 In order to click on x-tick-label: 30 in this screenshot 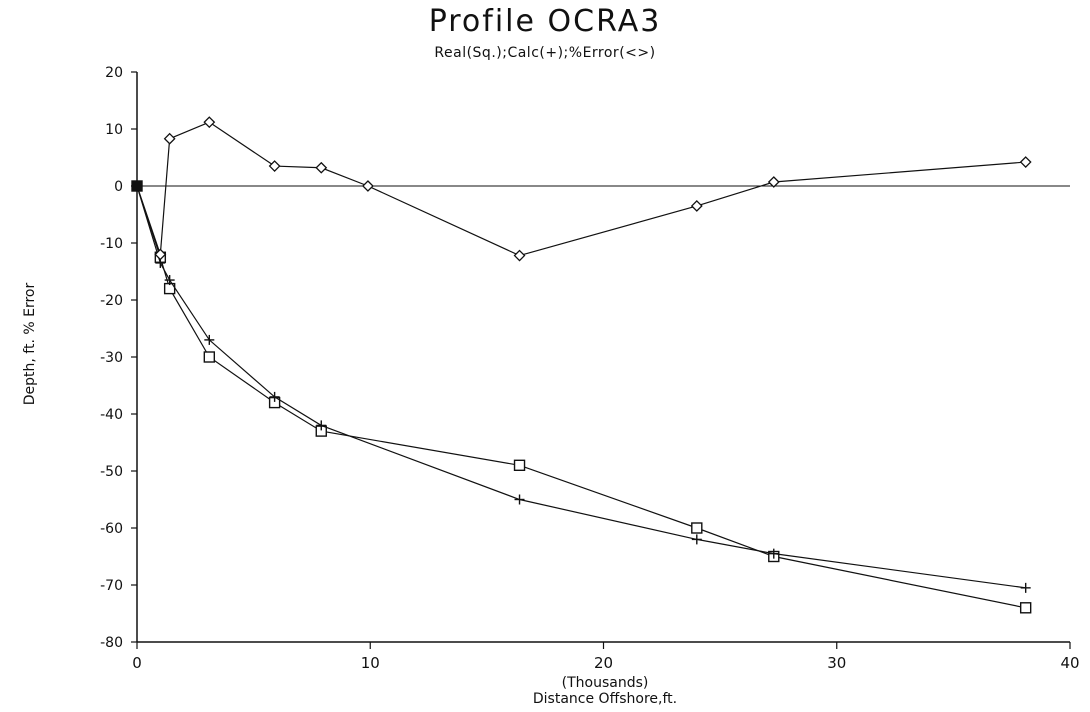, I will do `click(836, 663)`.